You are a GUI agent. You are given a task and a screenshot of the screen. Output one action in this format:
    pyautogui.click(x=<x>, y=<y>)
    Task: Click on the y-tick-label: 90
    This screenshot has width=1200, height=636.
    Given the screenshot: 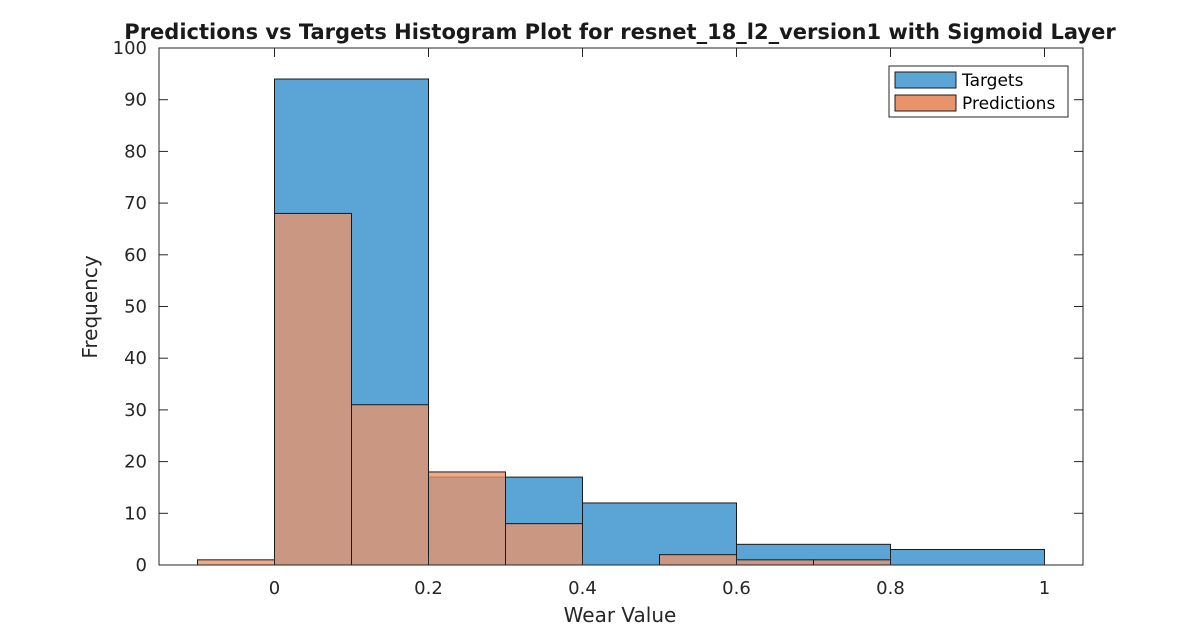 What is the action you would take?
    pyautogui.click(x=135, y=100)
    